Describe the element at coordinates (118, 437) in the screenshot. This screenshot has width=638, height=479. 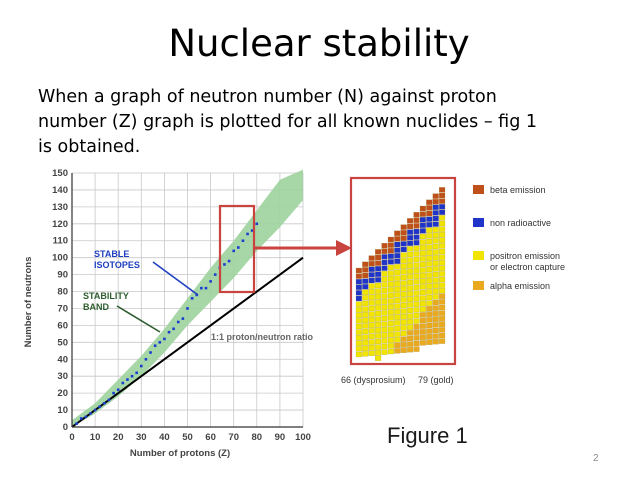
I see `x-tick-label: 20` at that location.